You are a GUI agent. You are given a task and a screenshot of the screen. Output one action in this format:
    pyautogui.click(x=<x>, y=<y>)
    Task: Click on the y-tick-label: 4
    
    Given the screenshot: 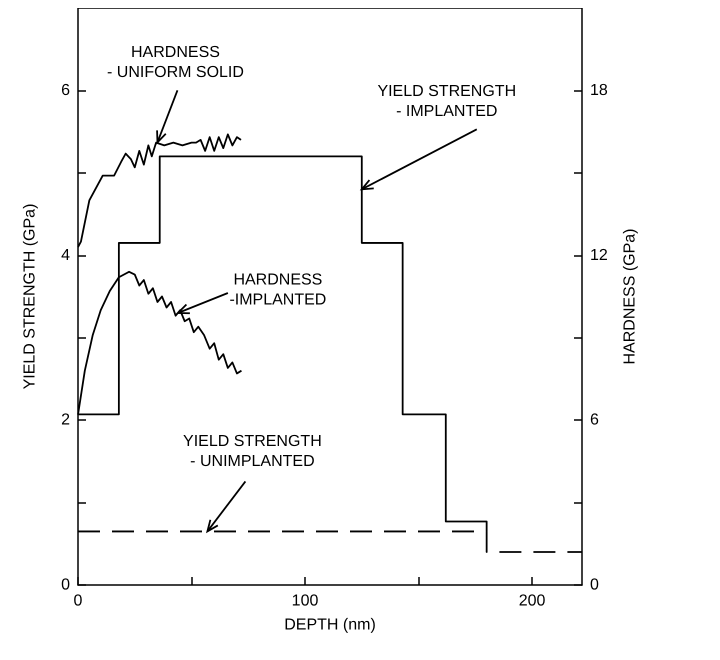 What is the action you would take?
    pyautogui.click(x=65, y=255)
    